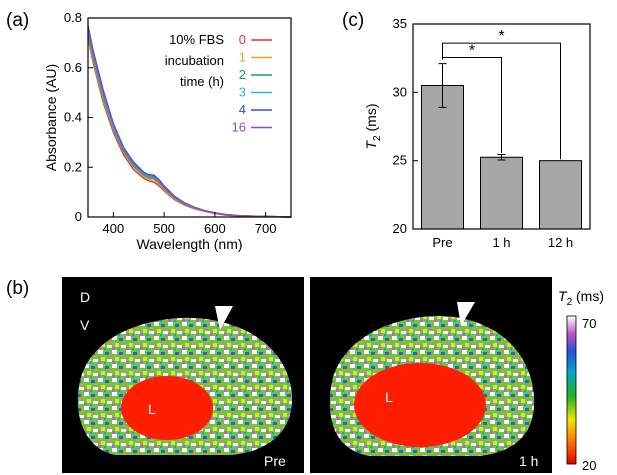  I want to click on y-tick-label: 0.2, so click(73, 166).